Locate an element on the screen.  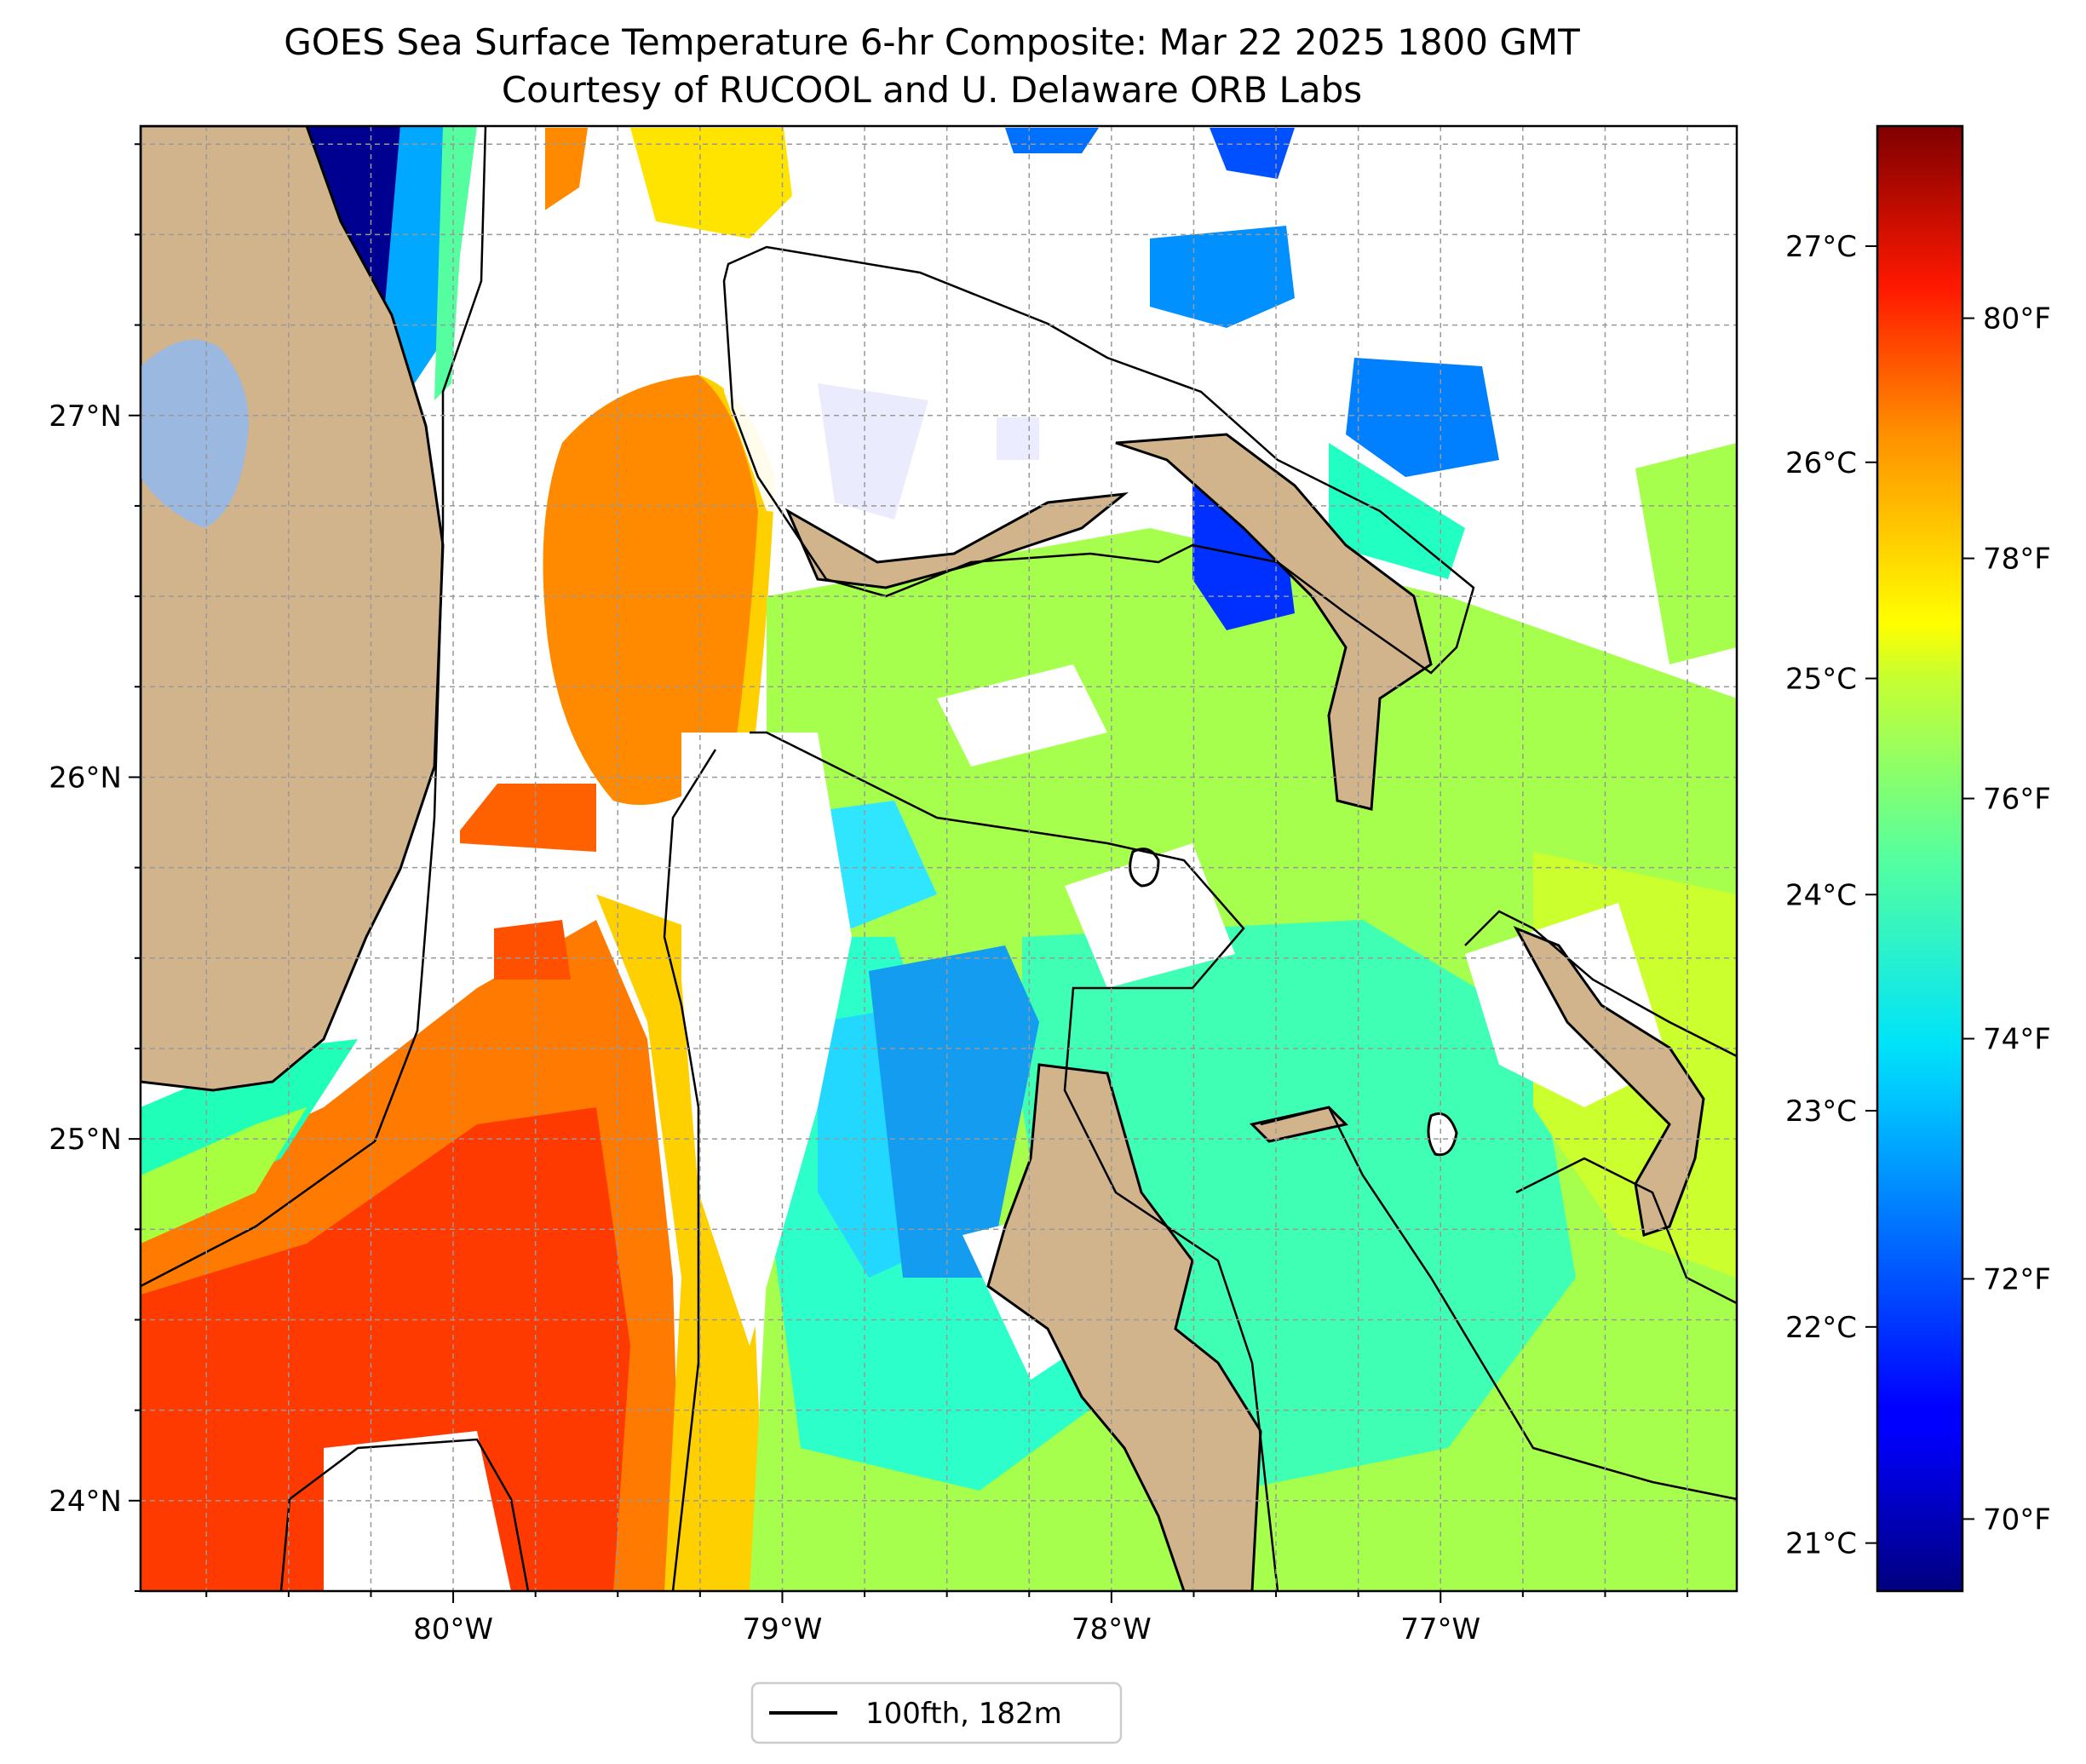
colorbar-f-label: 80°F is located at coordinates (2017, 319).